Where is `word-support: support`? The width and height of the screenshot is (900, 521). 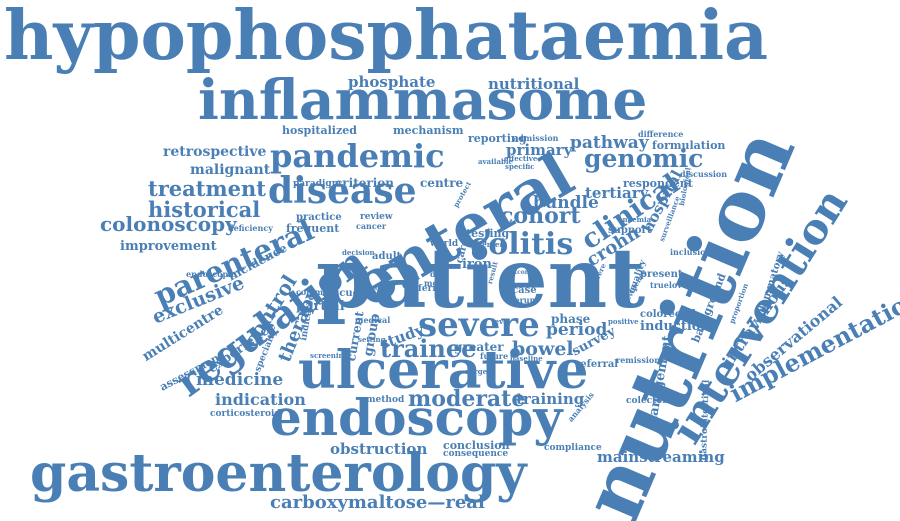 word-support: support is located at coordinates (630, 230).